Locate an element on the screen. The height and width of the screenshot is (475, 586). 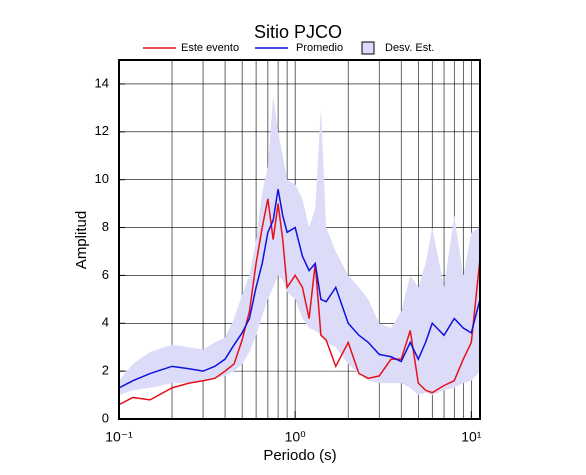
y-tick-label: 2 is located at coordinates (105, 370).